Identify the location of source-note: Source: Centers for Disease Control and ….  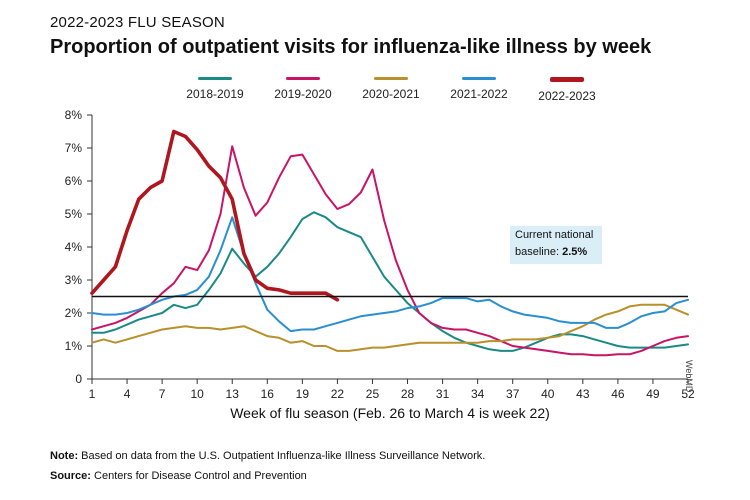
(178, 476).